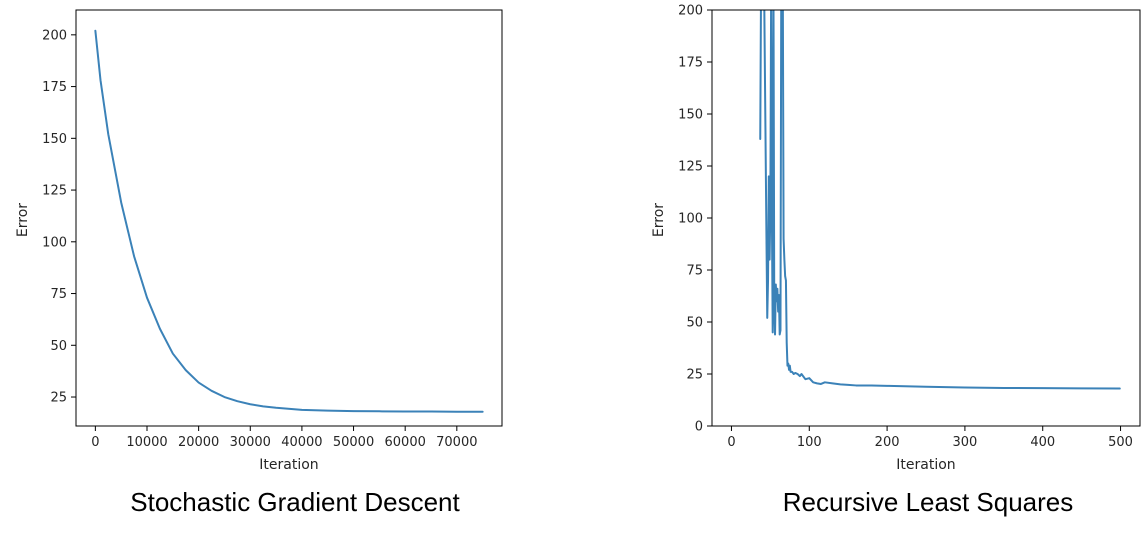 The height and width of the screenshot is (559, 1145). What do you see at coordinates (690, 63) in the screenshot?
I see `rls-y-tick-label: 175` at bounding box center [690, 63].